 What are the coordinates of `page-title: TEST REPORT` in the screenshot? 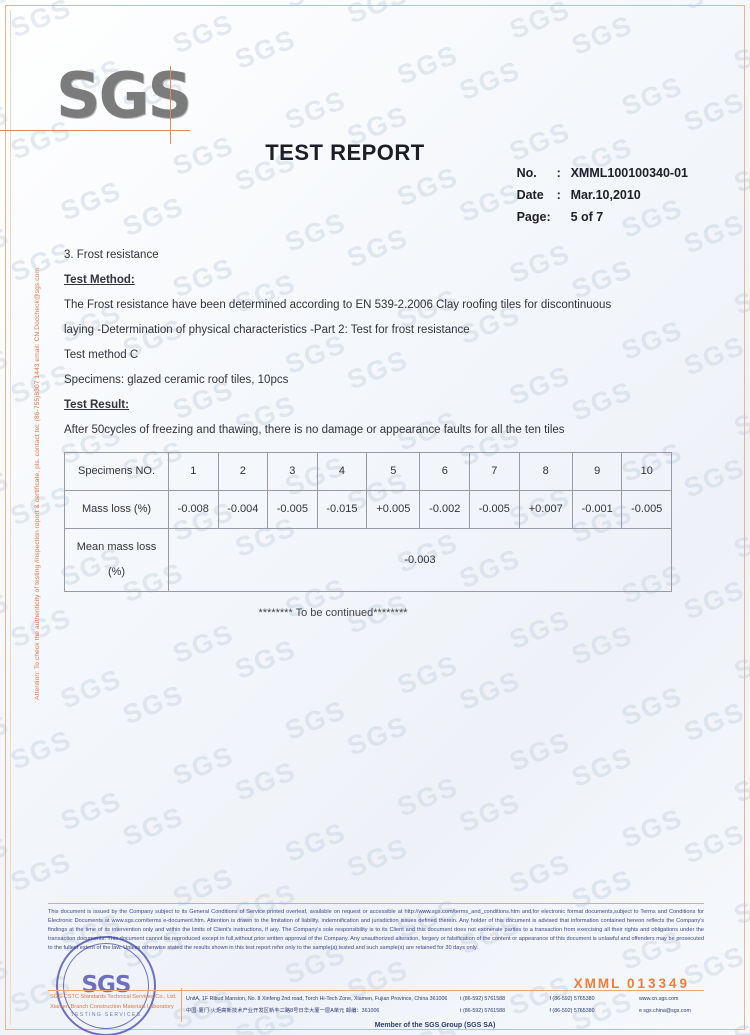 It's located at (345, 152).